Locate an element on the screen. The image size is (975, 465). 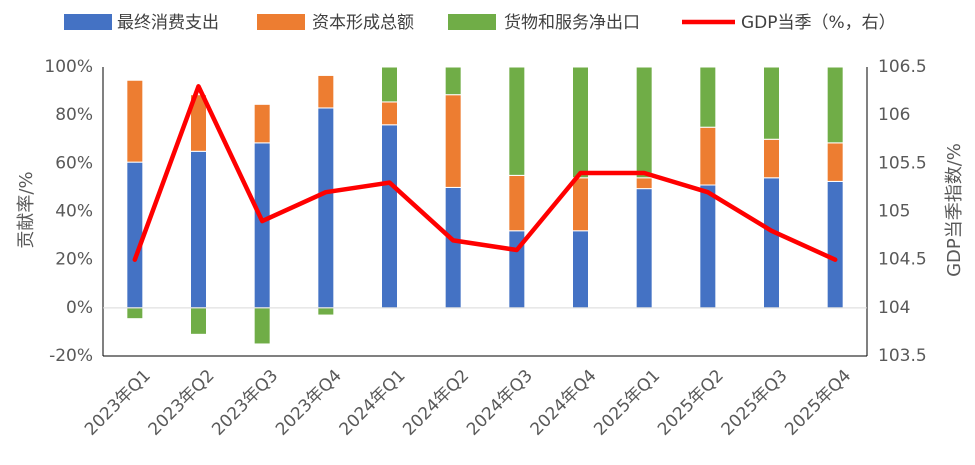
y-tick-right-3: 104.5 is located at coordinates (902, 260).